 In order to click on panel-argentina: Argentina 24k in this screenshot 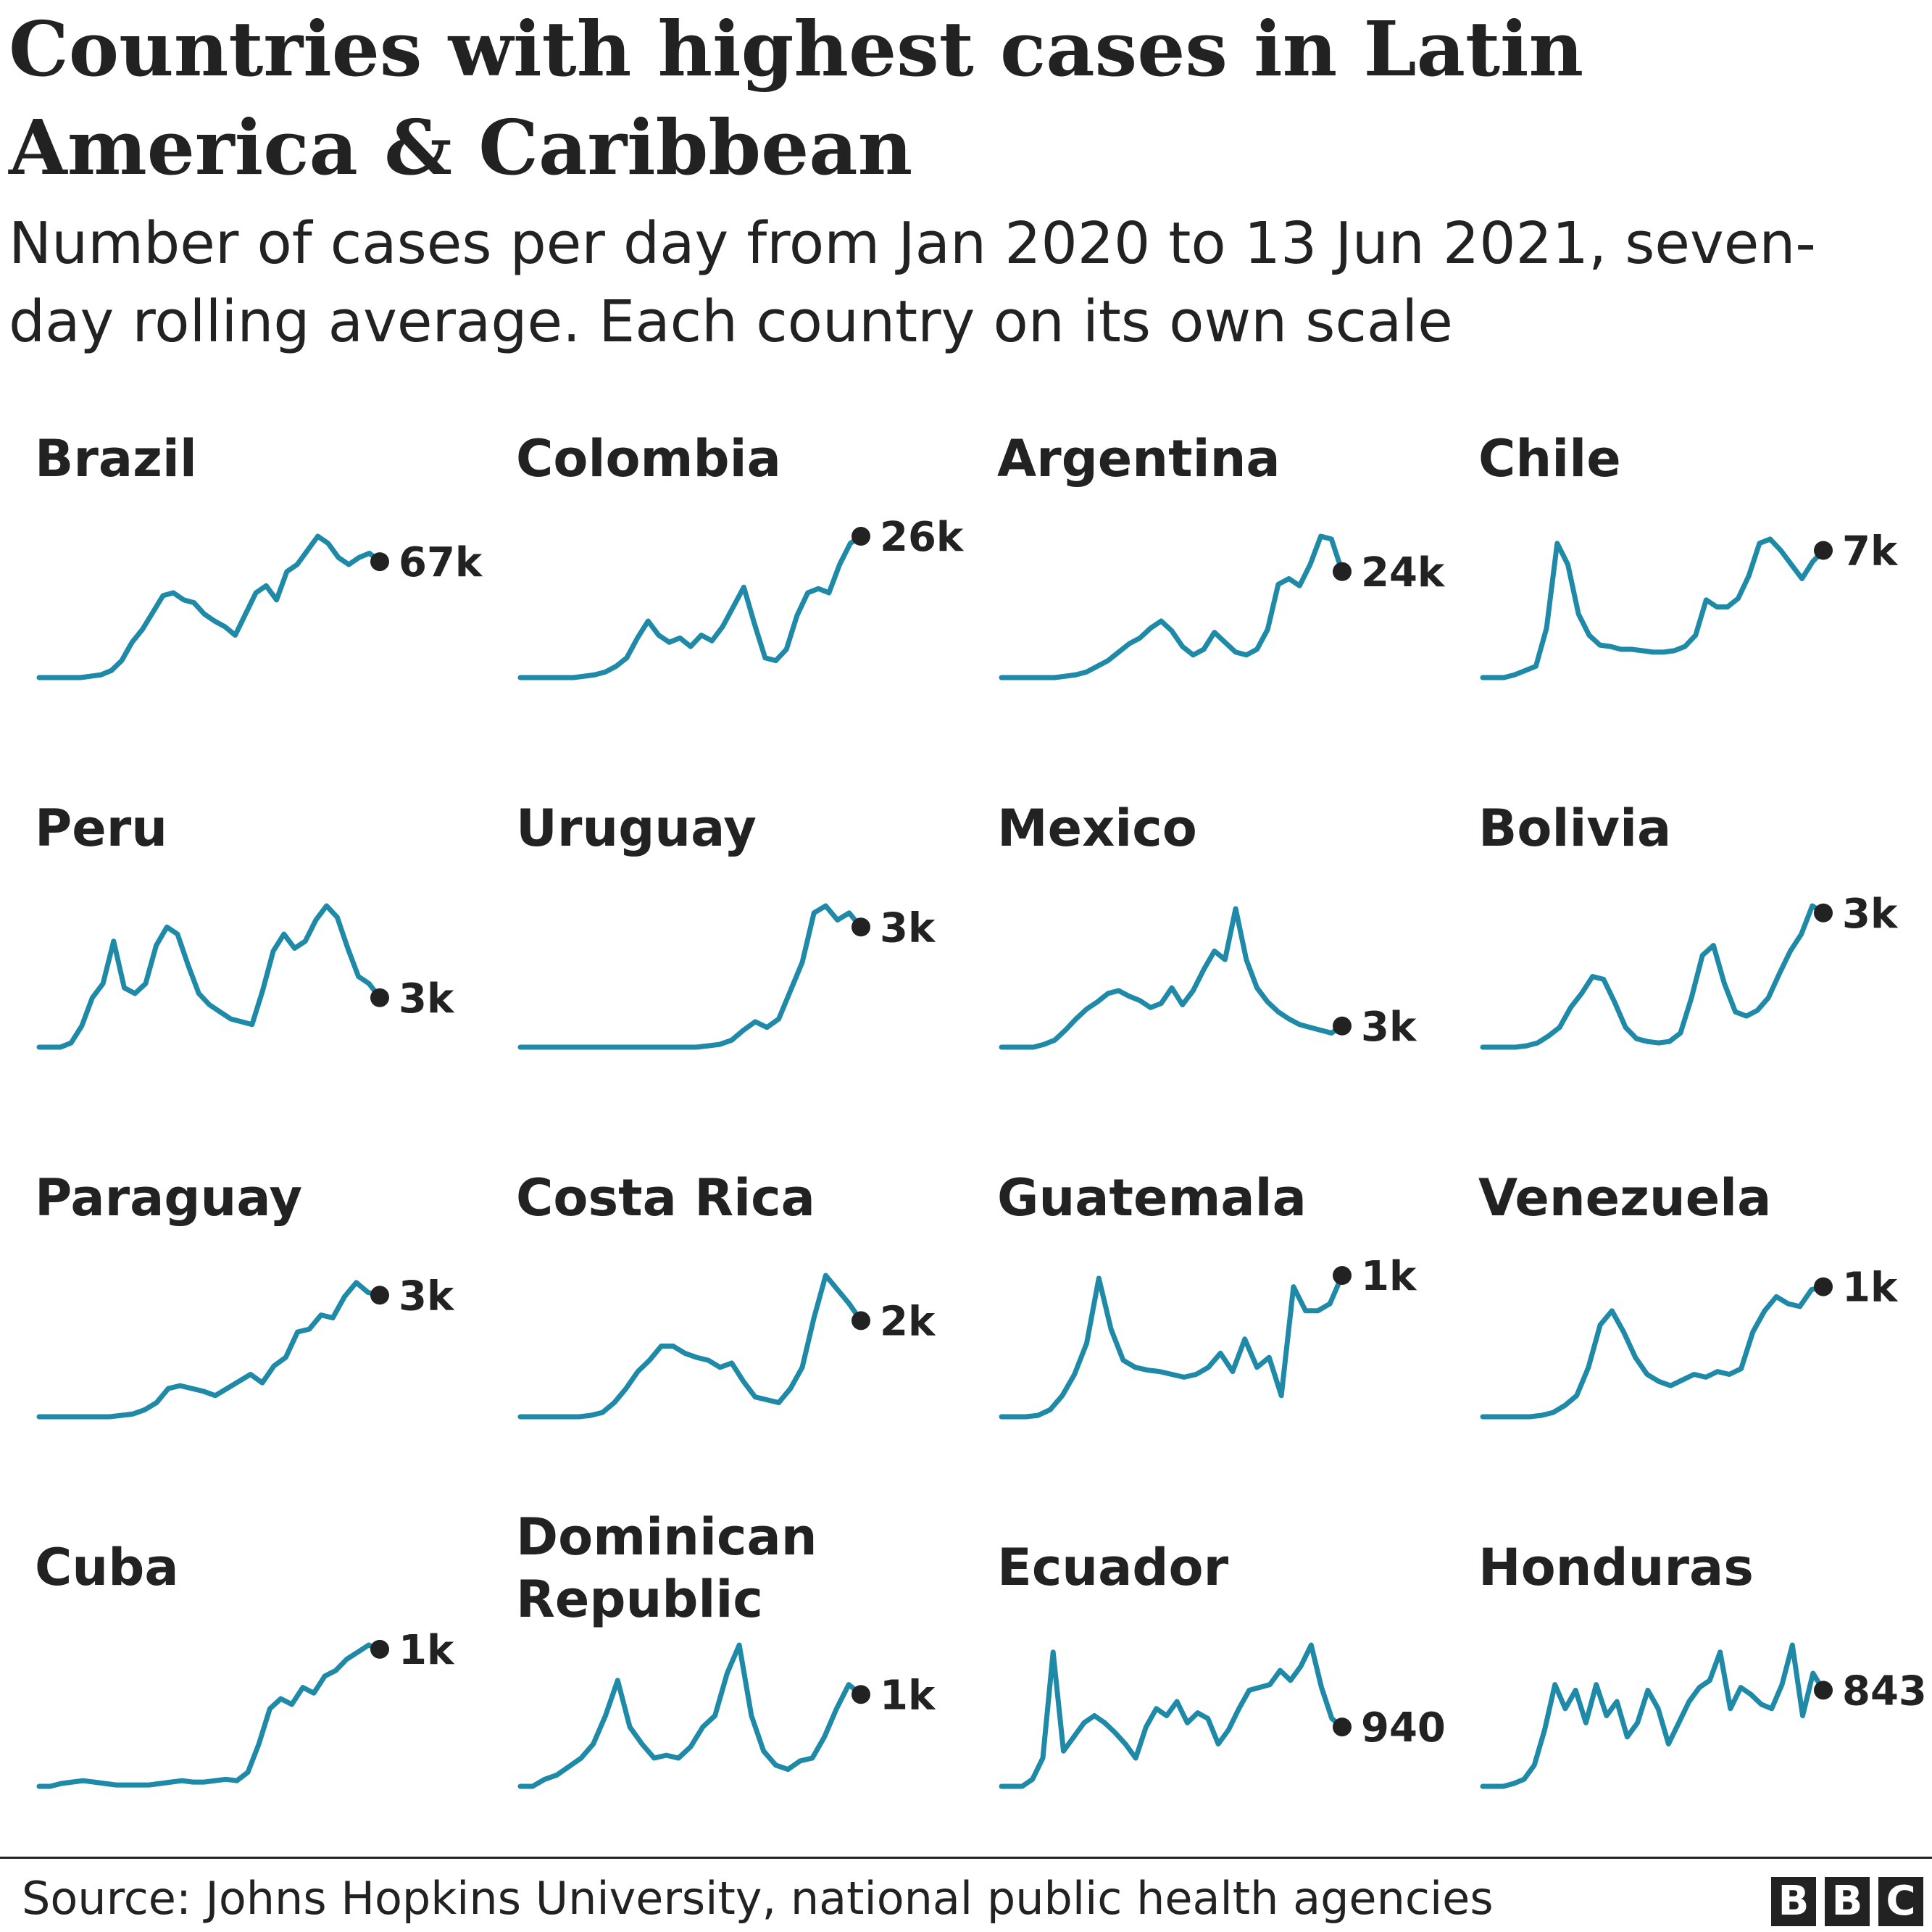, I will do `click(1213, 612)`.